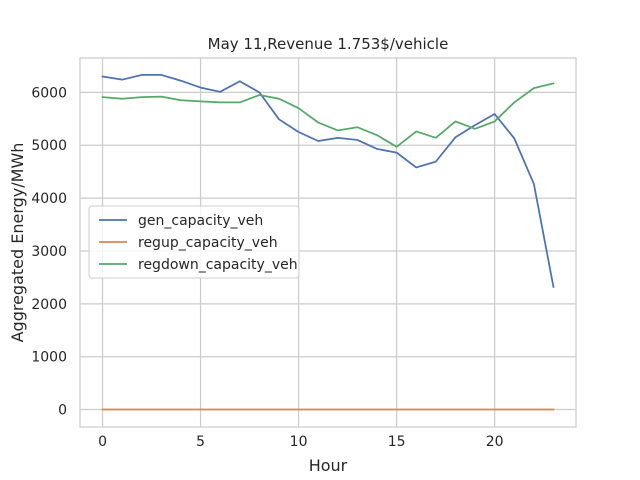  What do you see at coordinates (328, 44) in the screenshot?
I see `chart-title: May 11,Revenue 1.753$/vehicle` at bounding box center [328, 44].